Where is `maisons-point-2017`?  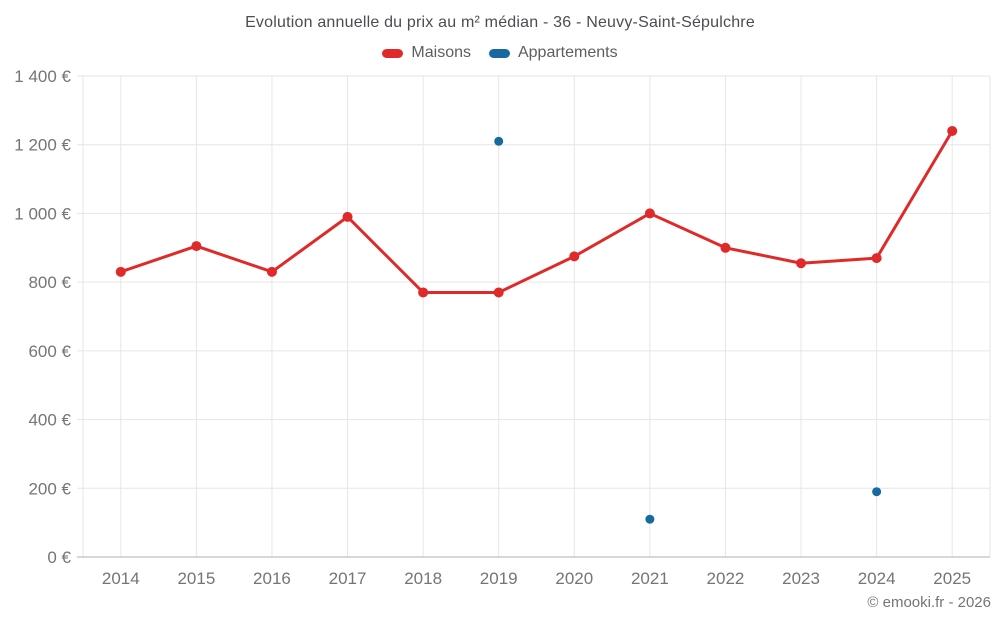 maisons-point-2017 is located at coordinates (347, 216).